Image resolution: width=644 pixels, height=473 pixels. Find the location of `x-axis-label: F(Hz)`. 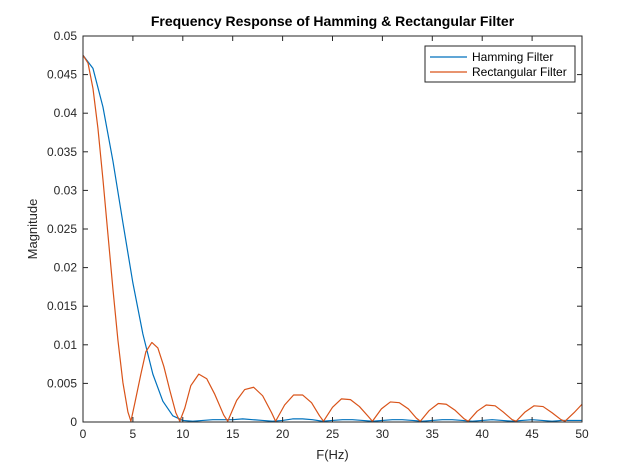

x-axis-label: F(Hz) is located at coordinates (332, 454).